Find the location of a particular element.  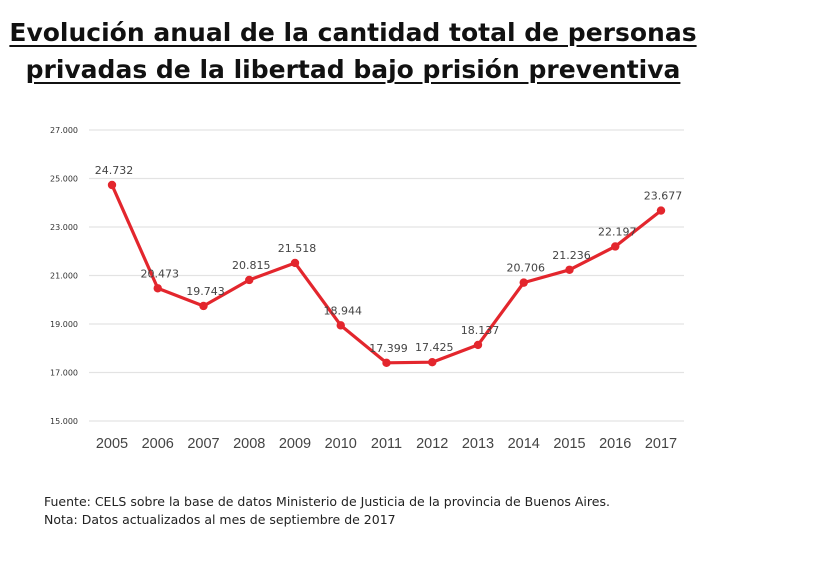

x-tick-label: 2006 is located at coordinates (158, 444).